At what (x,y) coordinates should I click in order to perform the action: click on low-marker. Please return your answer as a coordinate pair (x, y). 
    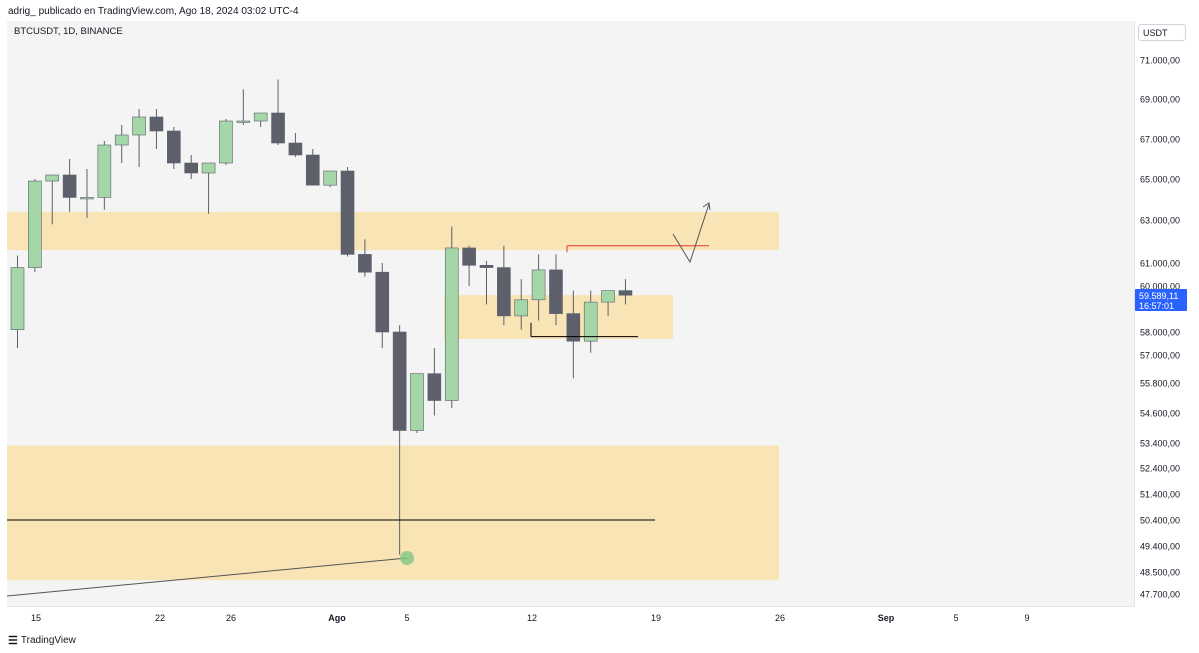
    Looking at the image, I should click on (407, 558).